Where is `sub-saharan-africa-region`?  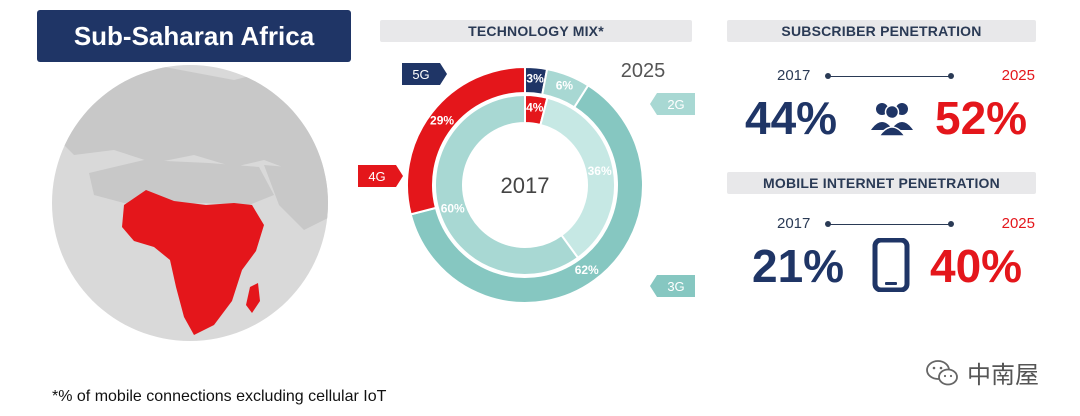
sub-saharan-africa-region is located at coordinates (193, 262).